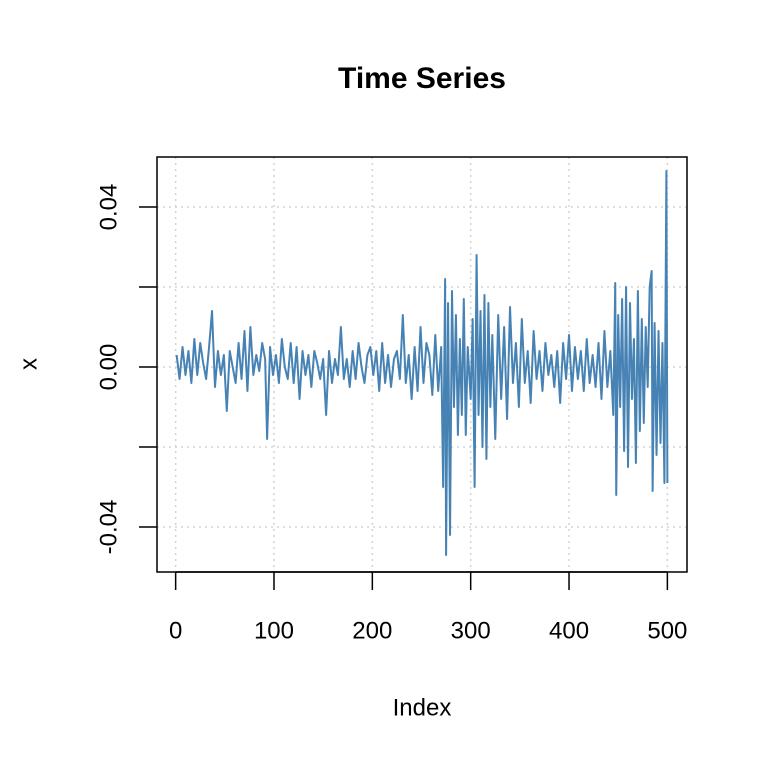 This screenshot has height=773, width=768. I want to click on x-tick-label: 400, so click(569, 630).